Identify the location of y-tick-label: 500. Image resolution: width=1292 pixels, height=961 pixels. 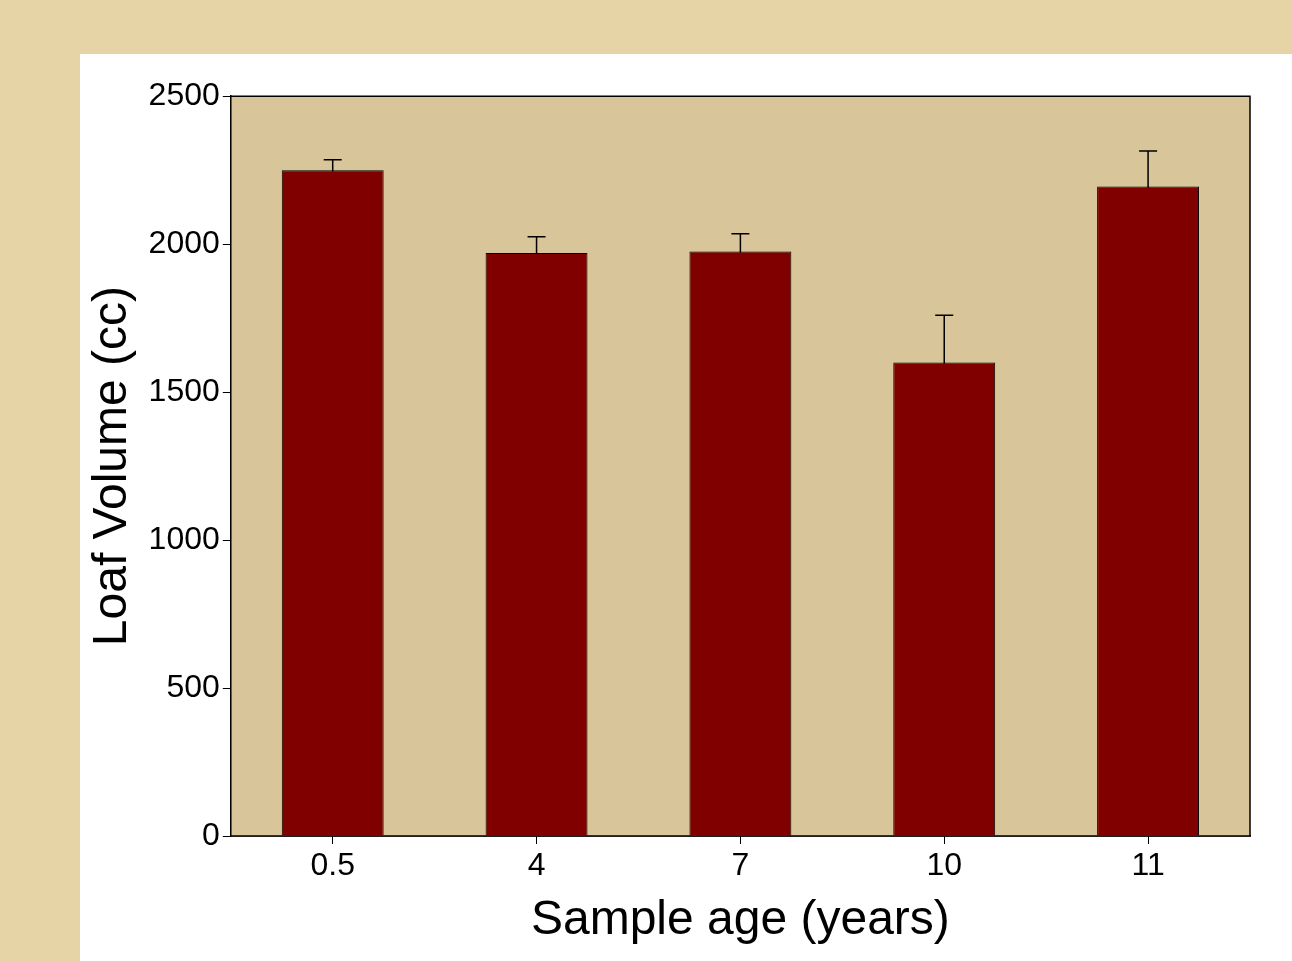
(193, 685).